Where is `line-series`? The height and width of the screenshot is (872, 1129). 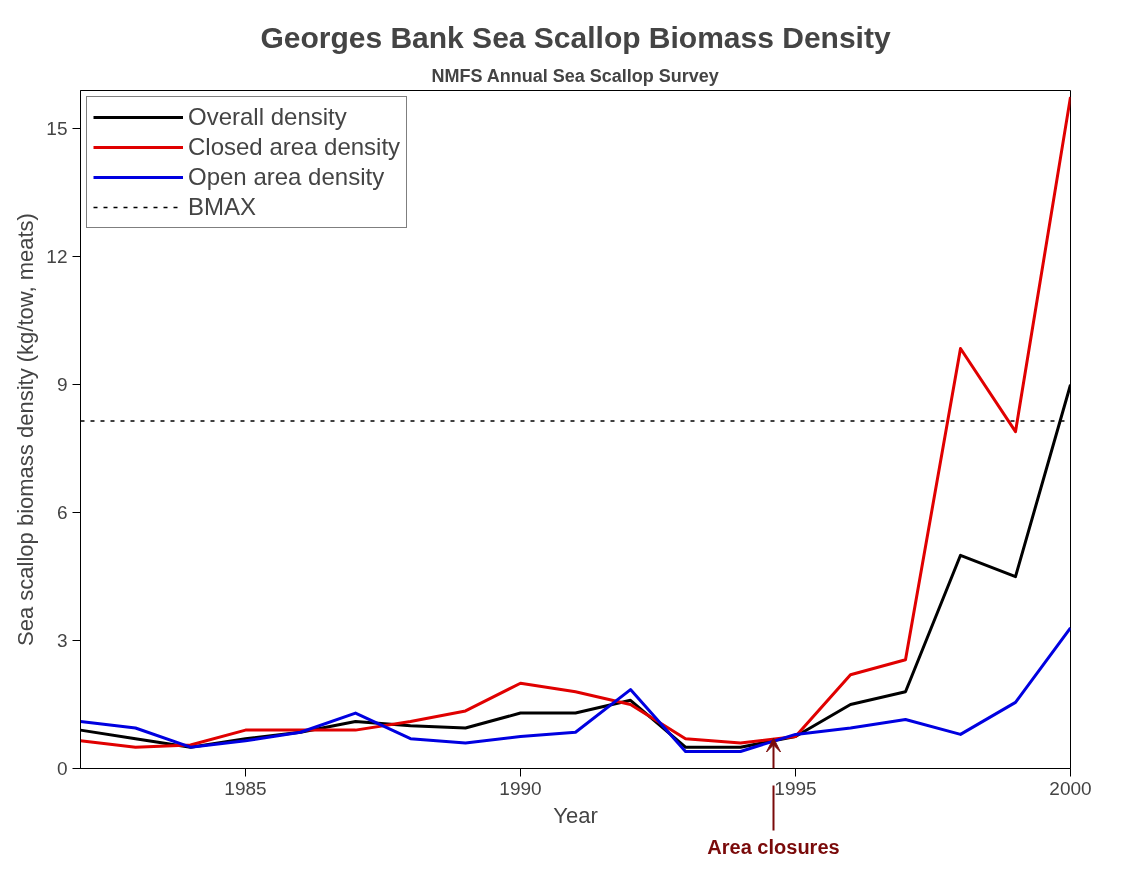
line-series is located at coordinates (575, 689).